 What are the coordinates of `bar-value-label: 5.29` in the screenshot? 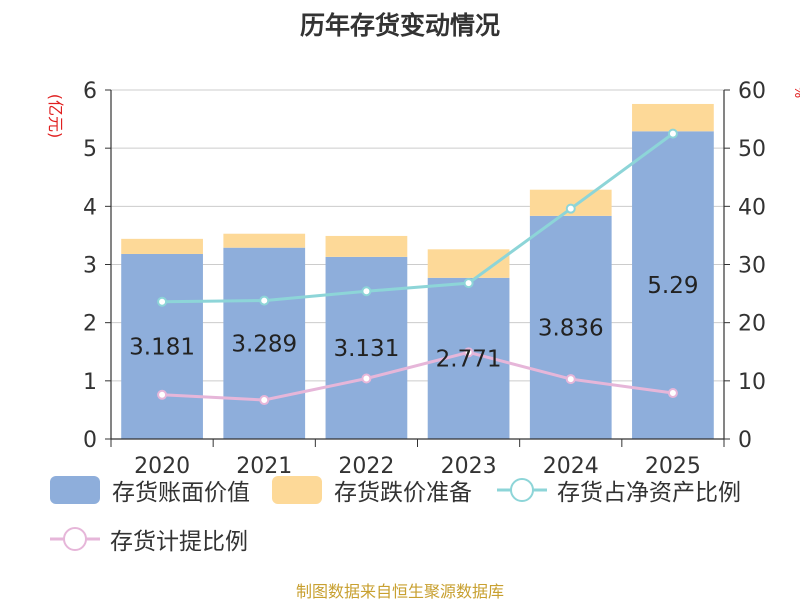 It's located at (672, 286).